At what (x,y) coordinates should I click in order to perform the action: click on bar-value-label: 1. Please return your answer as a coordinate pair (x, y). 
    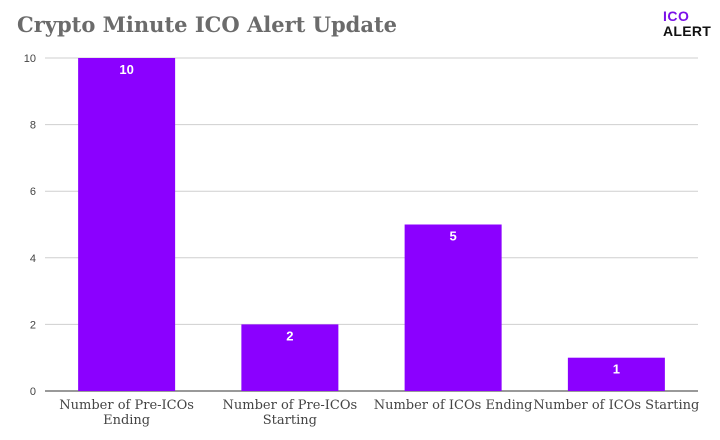
    Looking at the image, I should click on (616, 369).